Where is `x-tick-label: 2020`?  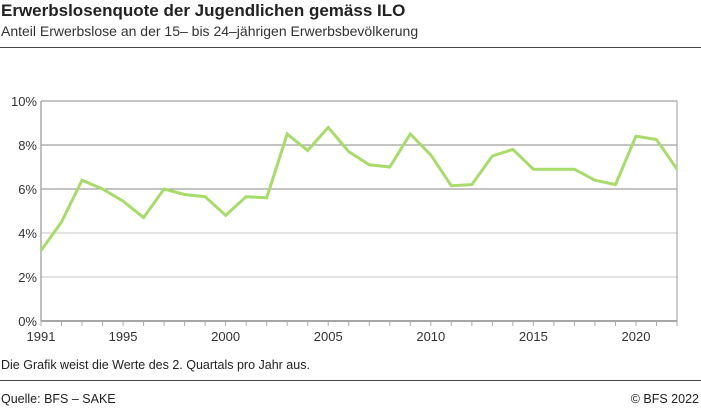 x-tick-label: 2020 is located at coordinates (636, 336).